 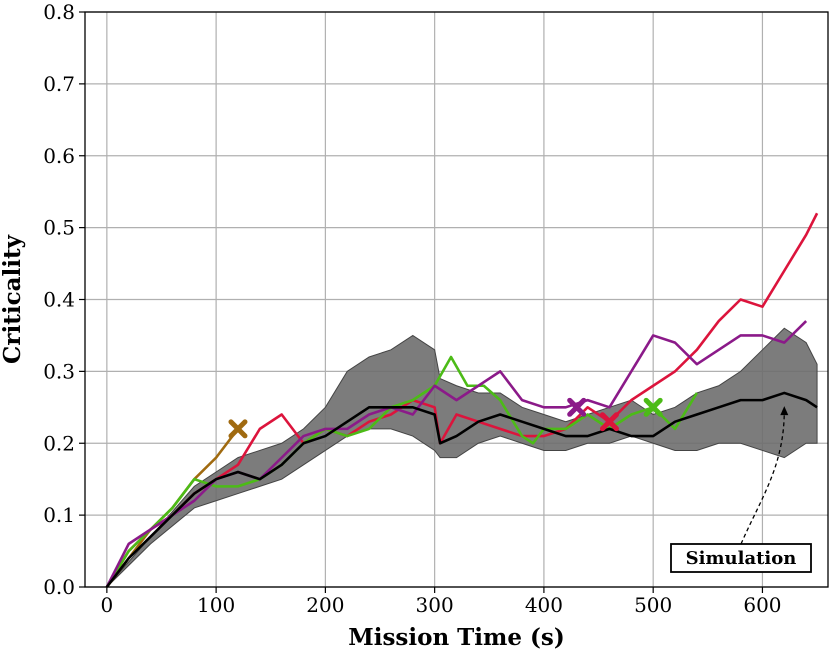 What do you see at coordinates (762, 477) in the screenshot?
I see `annotation-arrow` at bounding box center [762, 477].